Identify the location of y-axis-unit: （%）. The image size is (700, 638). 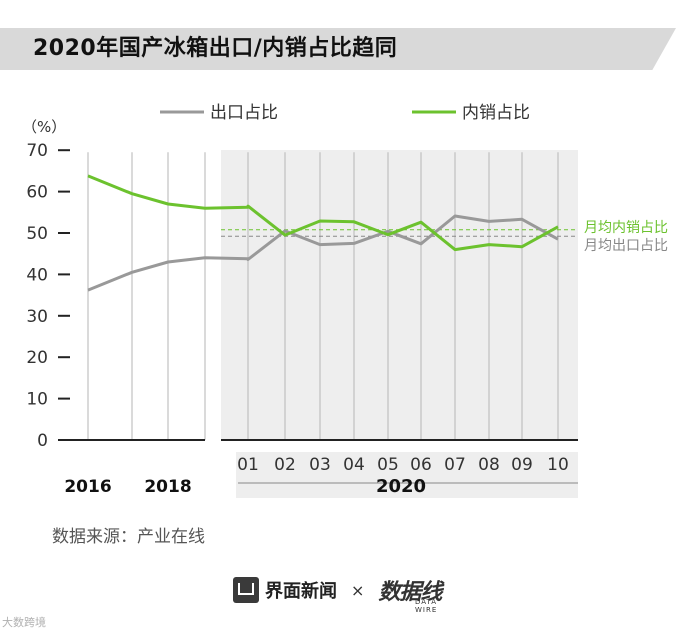
(44, 127).